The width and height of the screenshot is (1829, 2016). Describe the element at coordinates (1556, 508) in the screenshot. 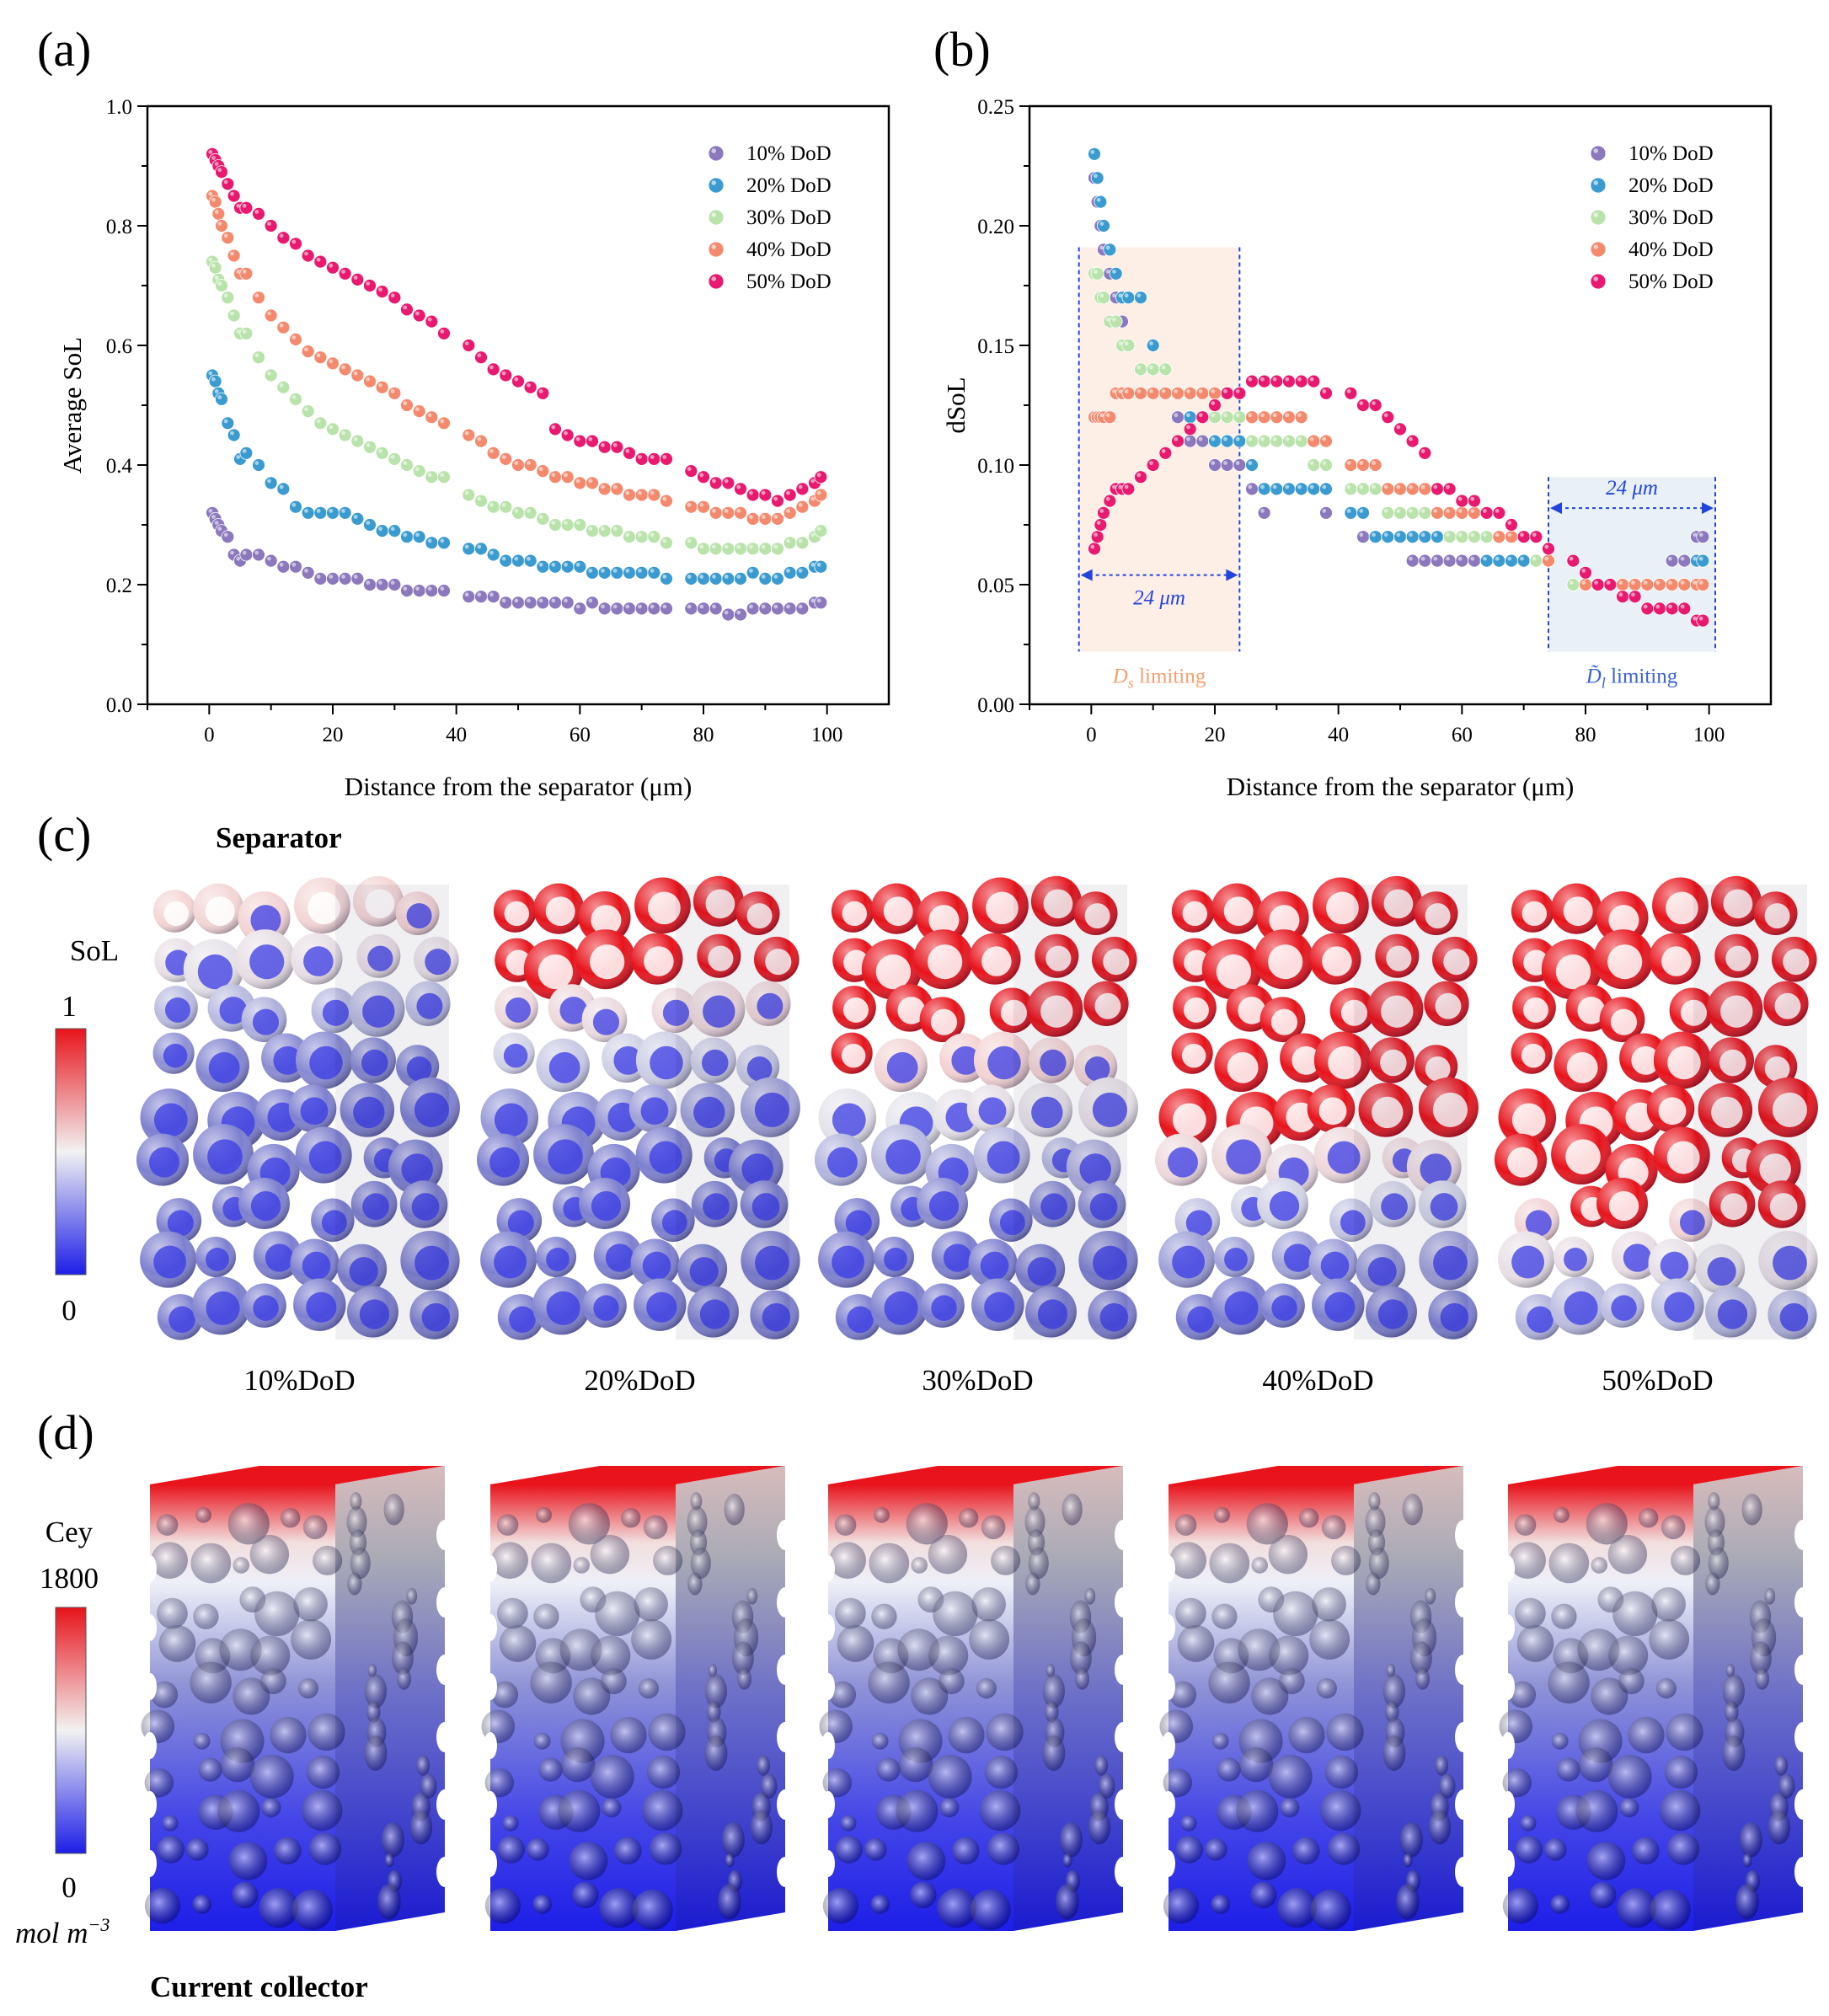

I see `arrow-head-left` at that location.